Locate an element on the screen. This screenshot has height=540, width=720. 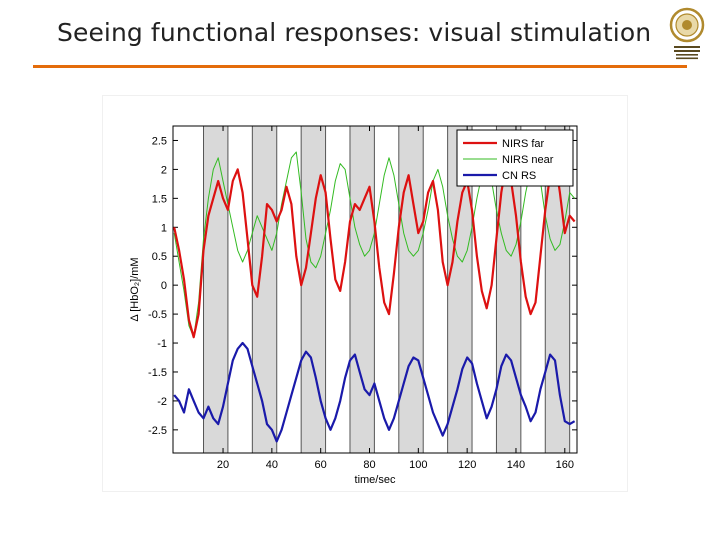
series-line-cn-rs is located at coordinates (374, 392).